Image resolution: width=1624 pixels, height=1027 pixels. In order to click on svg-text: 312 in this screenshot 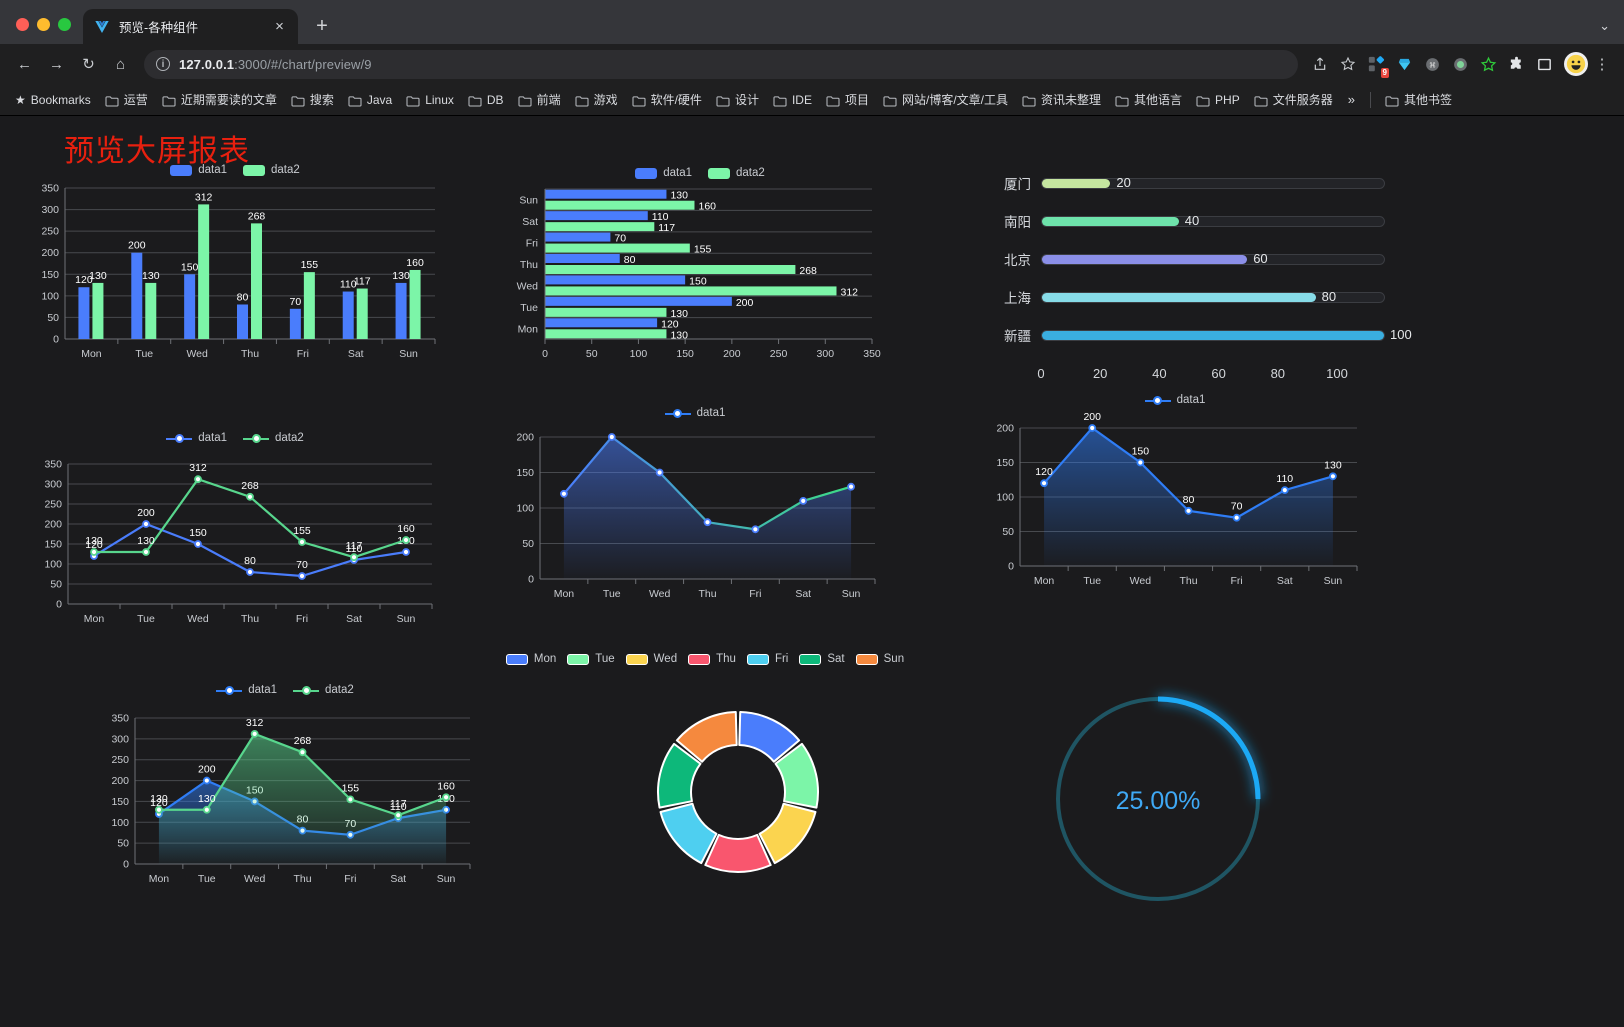, I will do `click(204, 197)`.